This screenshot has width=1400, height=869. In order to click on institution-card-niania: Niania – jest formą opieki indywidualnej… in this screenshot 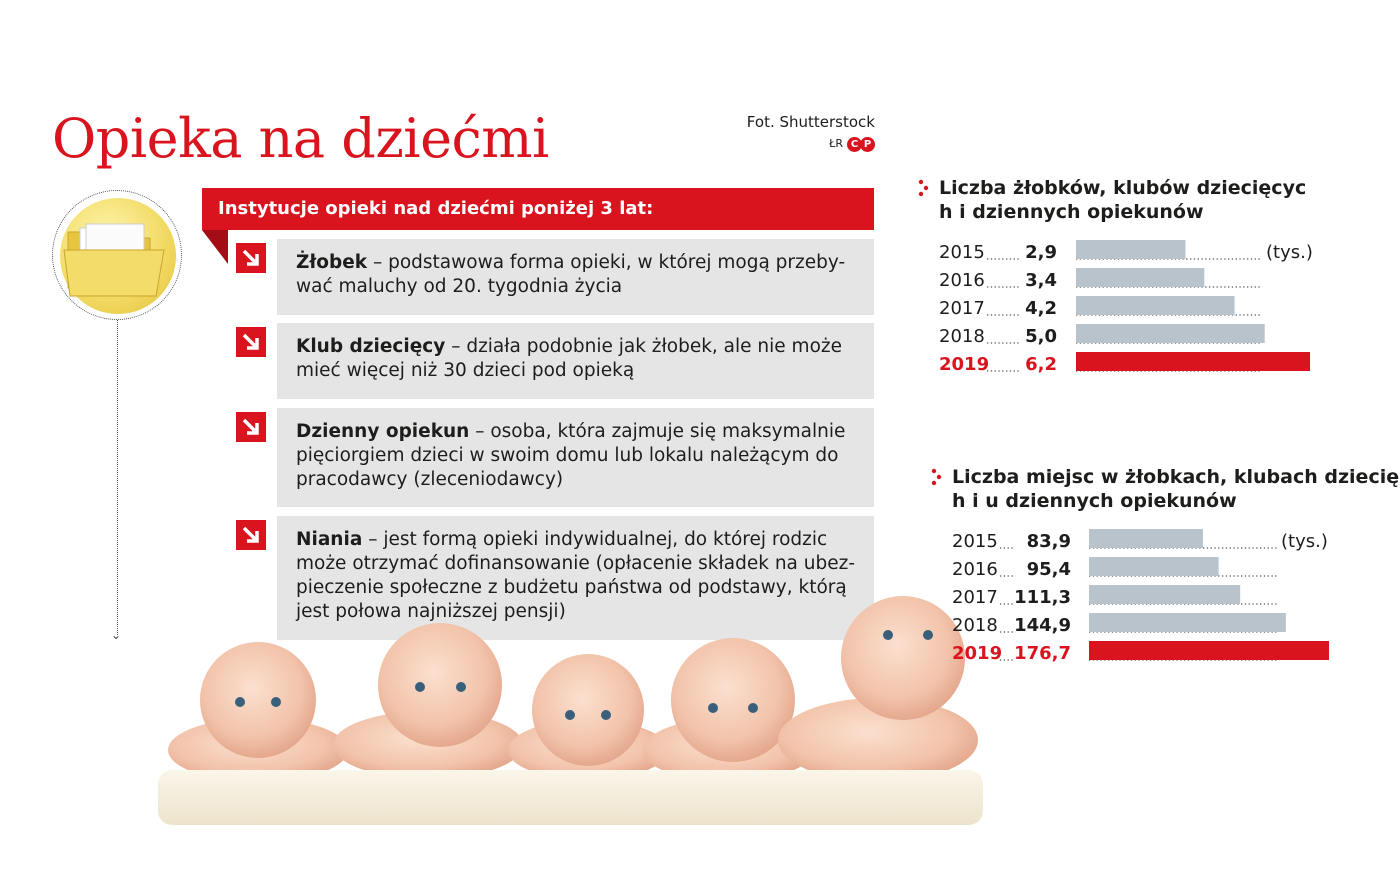, I will do `click(575, 578)`.